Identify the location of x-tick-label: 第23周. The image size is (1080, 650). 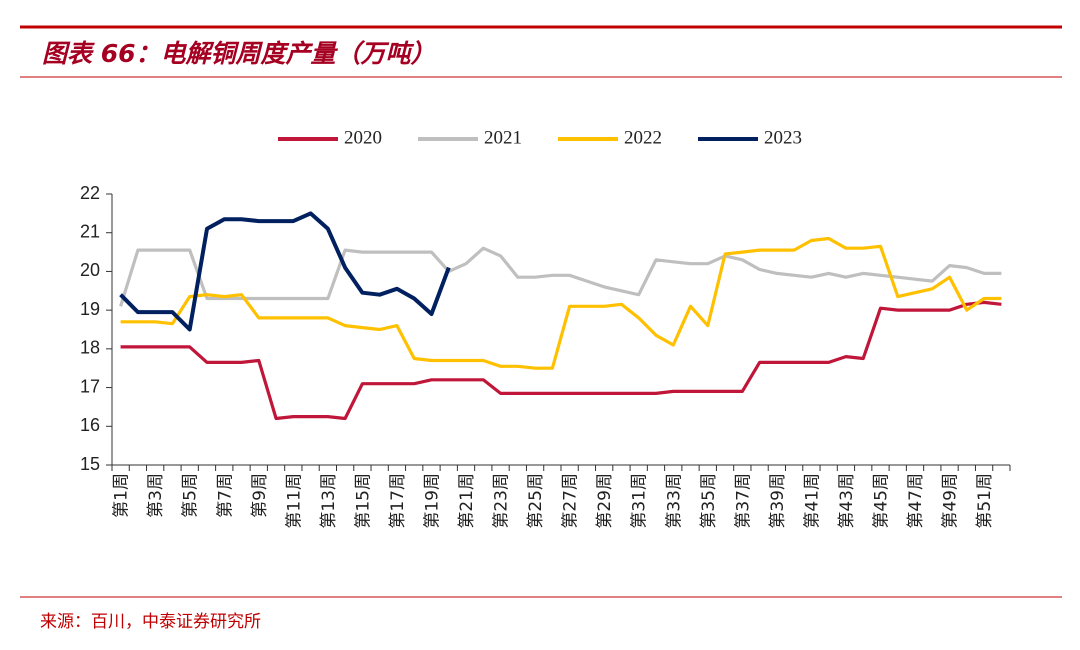
(502, 501).